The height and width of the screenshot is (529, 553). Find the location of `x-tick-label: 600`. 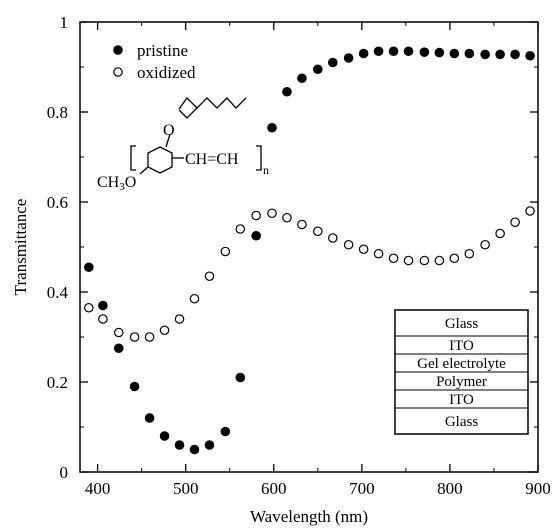

x-tick-label: 600 is located at coordinates (274, 488).